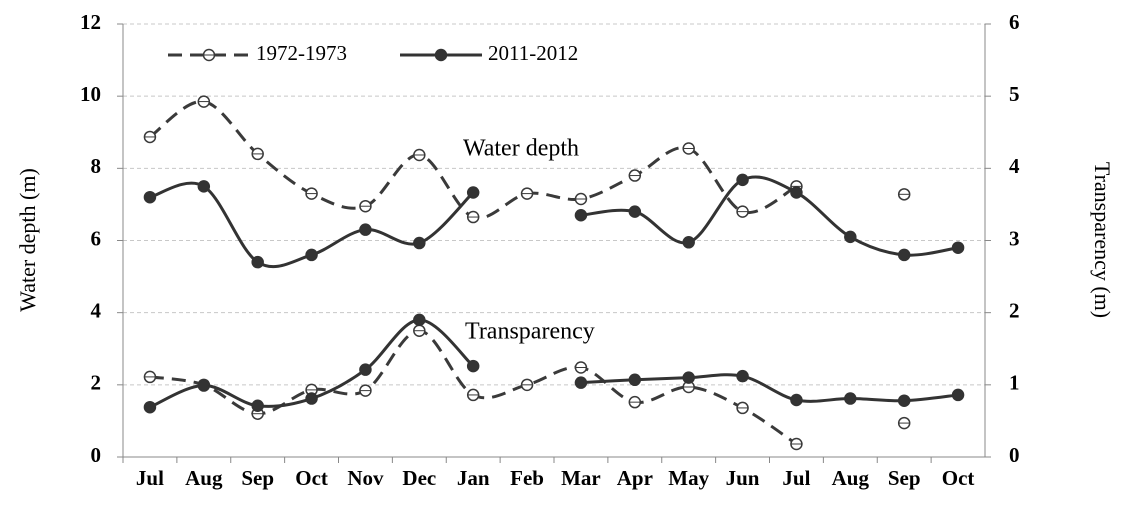  I want to click on y2-tick-label: 4, so click(1014, 166).